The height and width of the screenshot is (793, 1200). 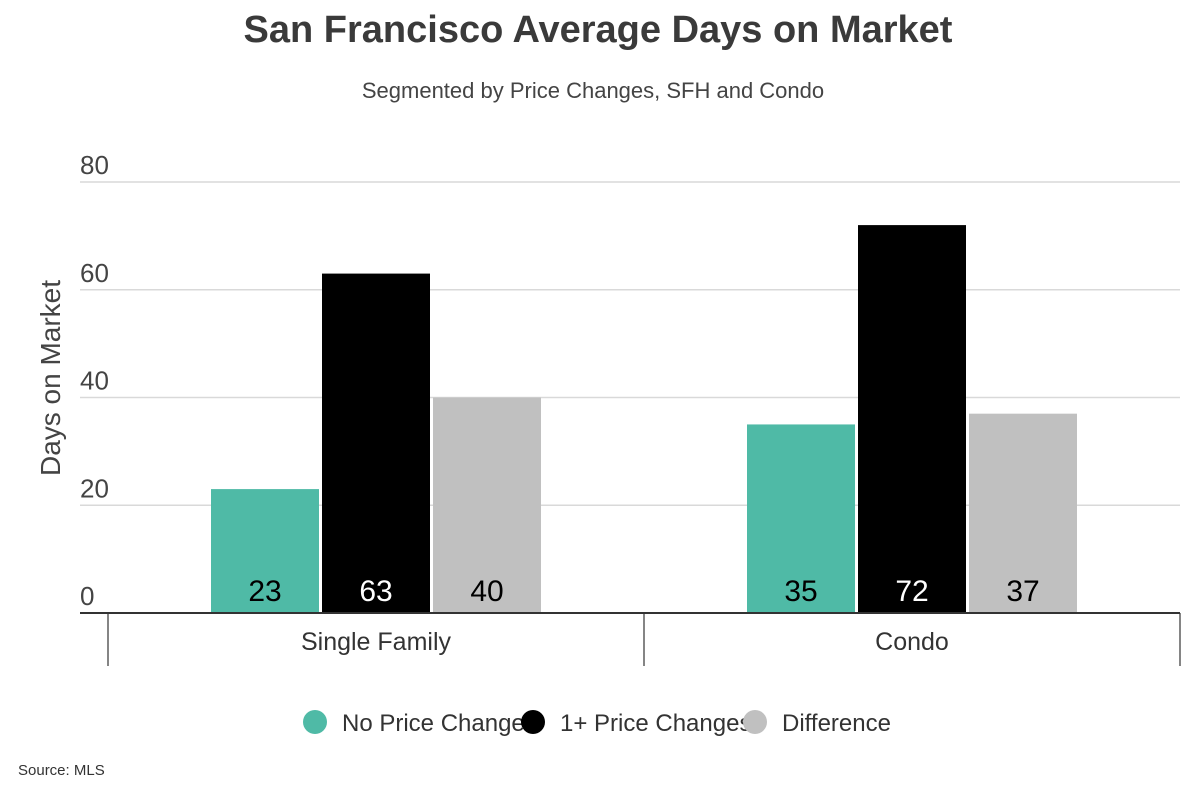 I want to click on data-label: 72, so click(x=911, y=591).